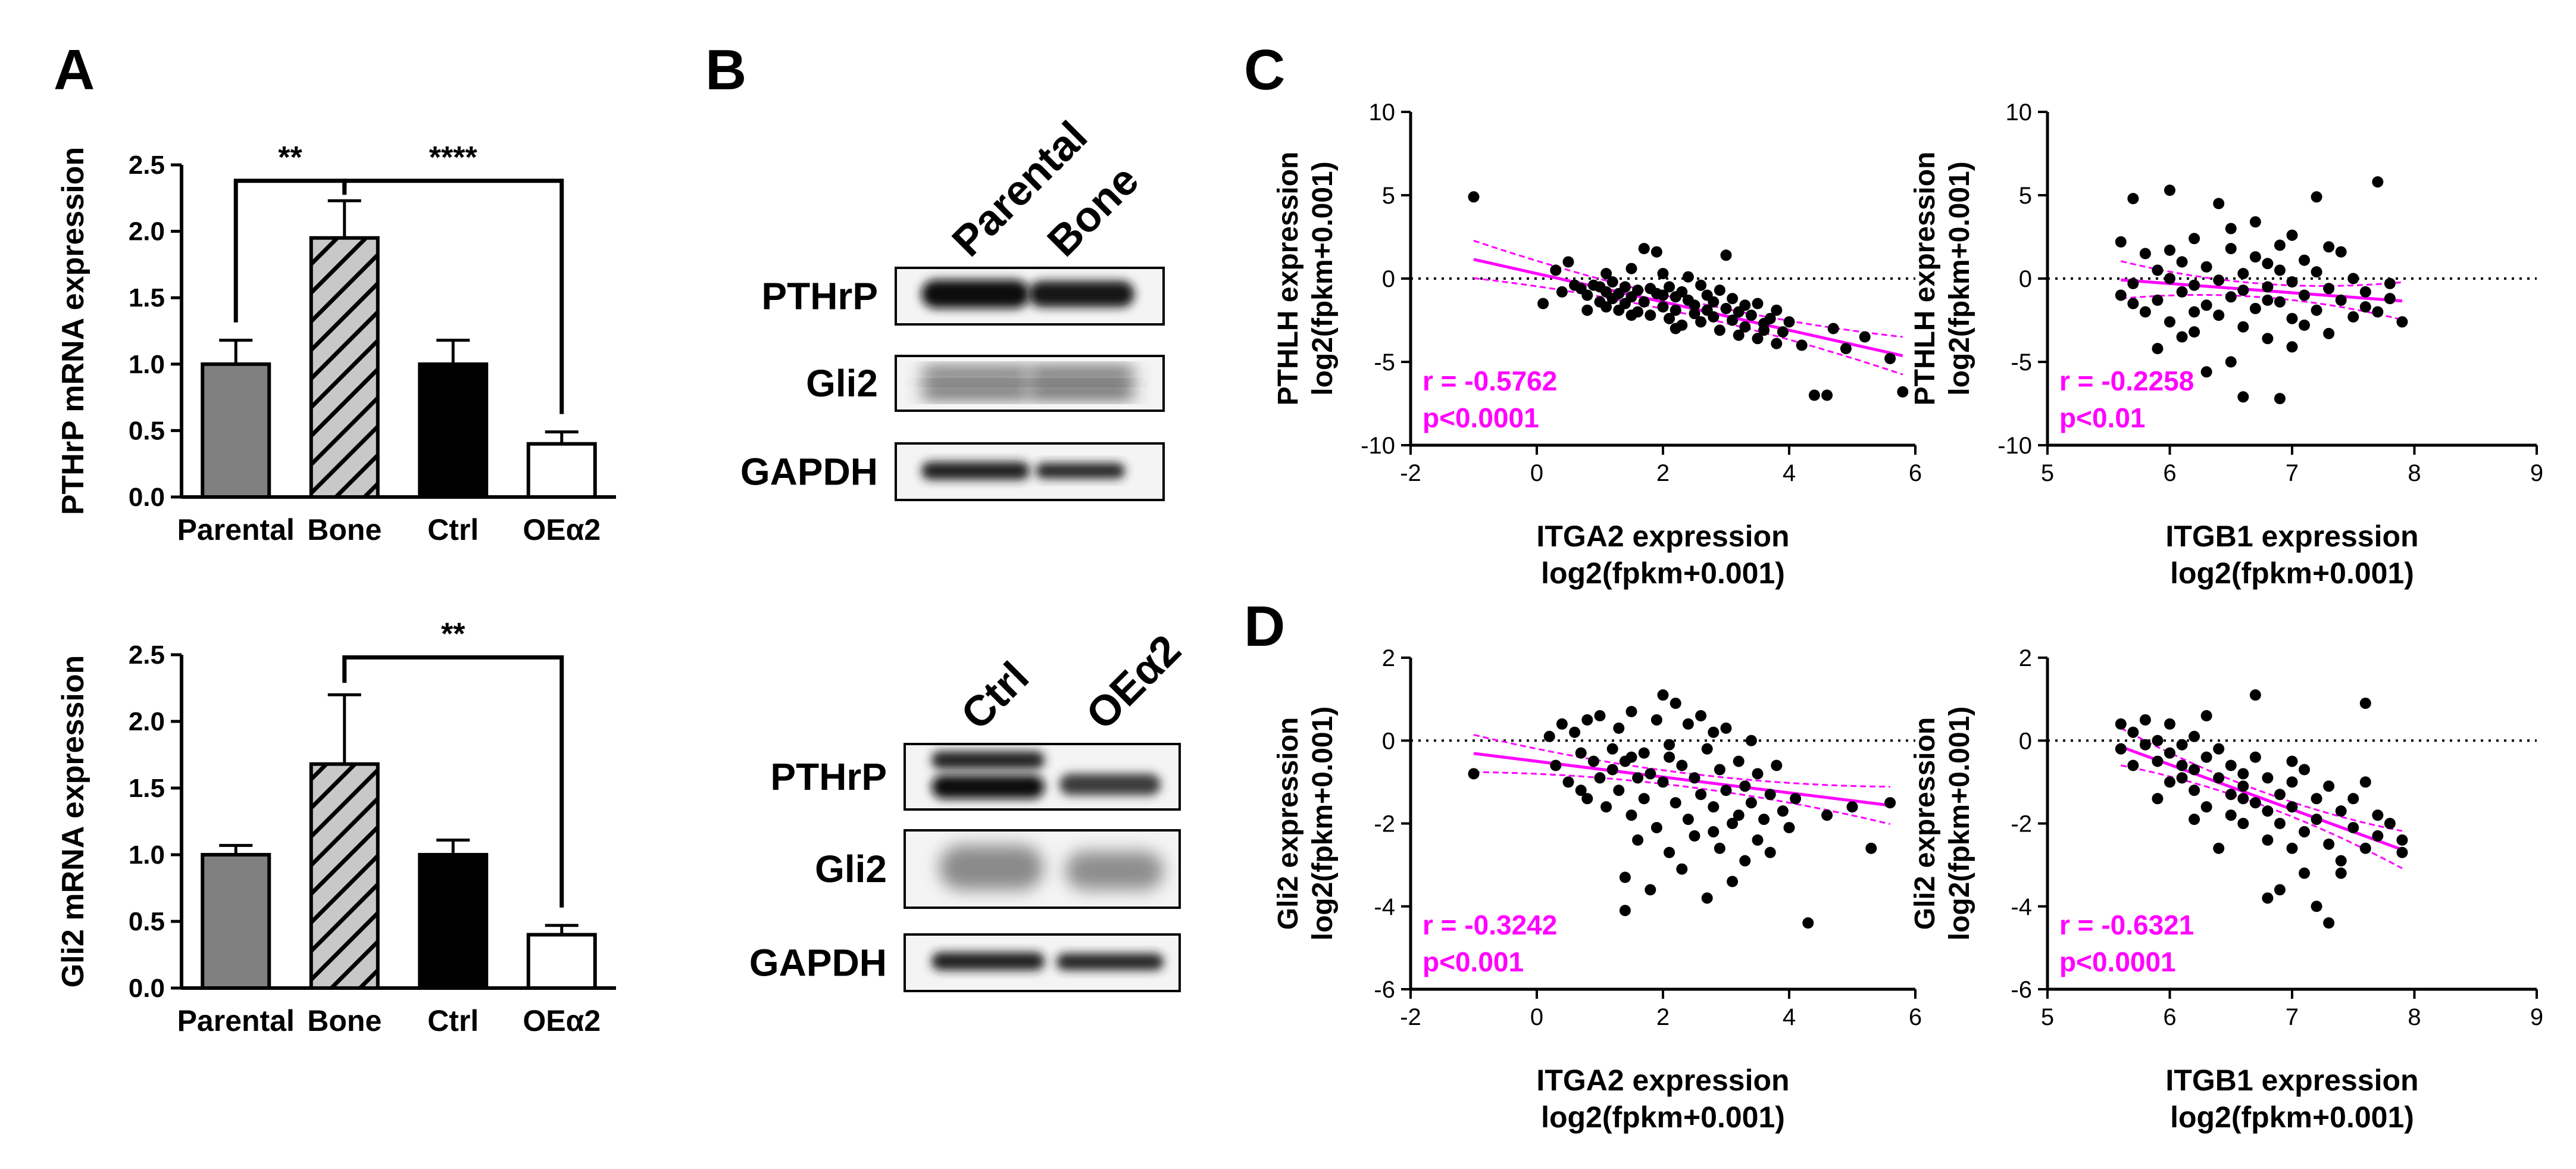  What do you see at coordinates (2021, 824) in the screenshot?
I see `y-tick-label: -2` at bounding box center [2021, 824].